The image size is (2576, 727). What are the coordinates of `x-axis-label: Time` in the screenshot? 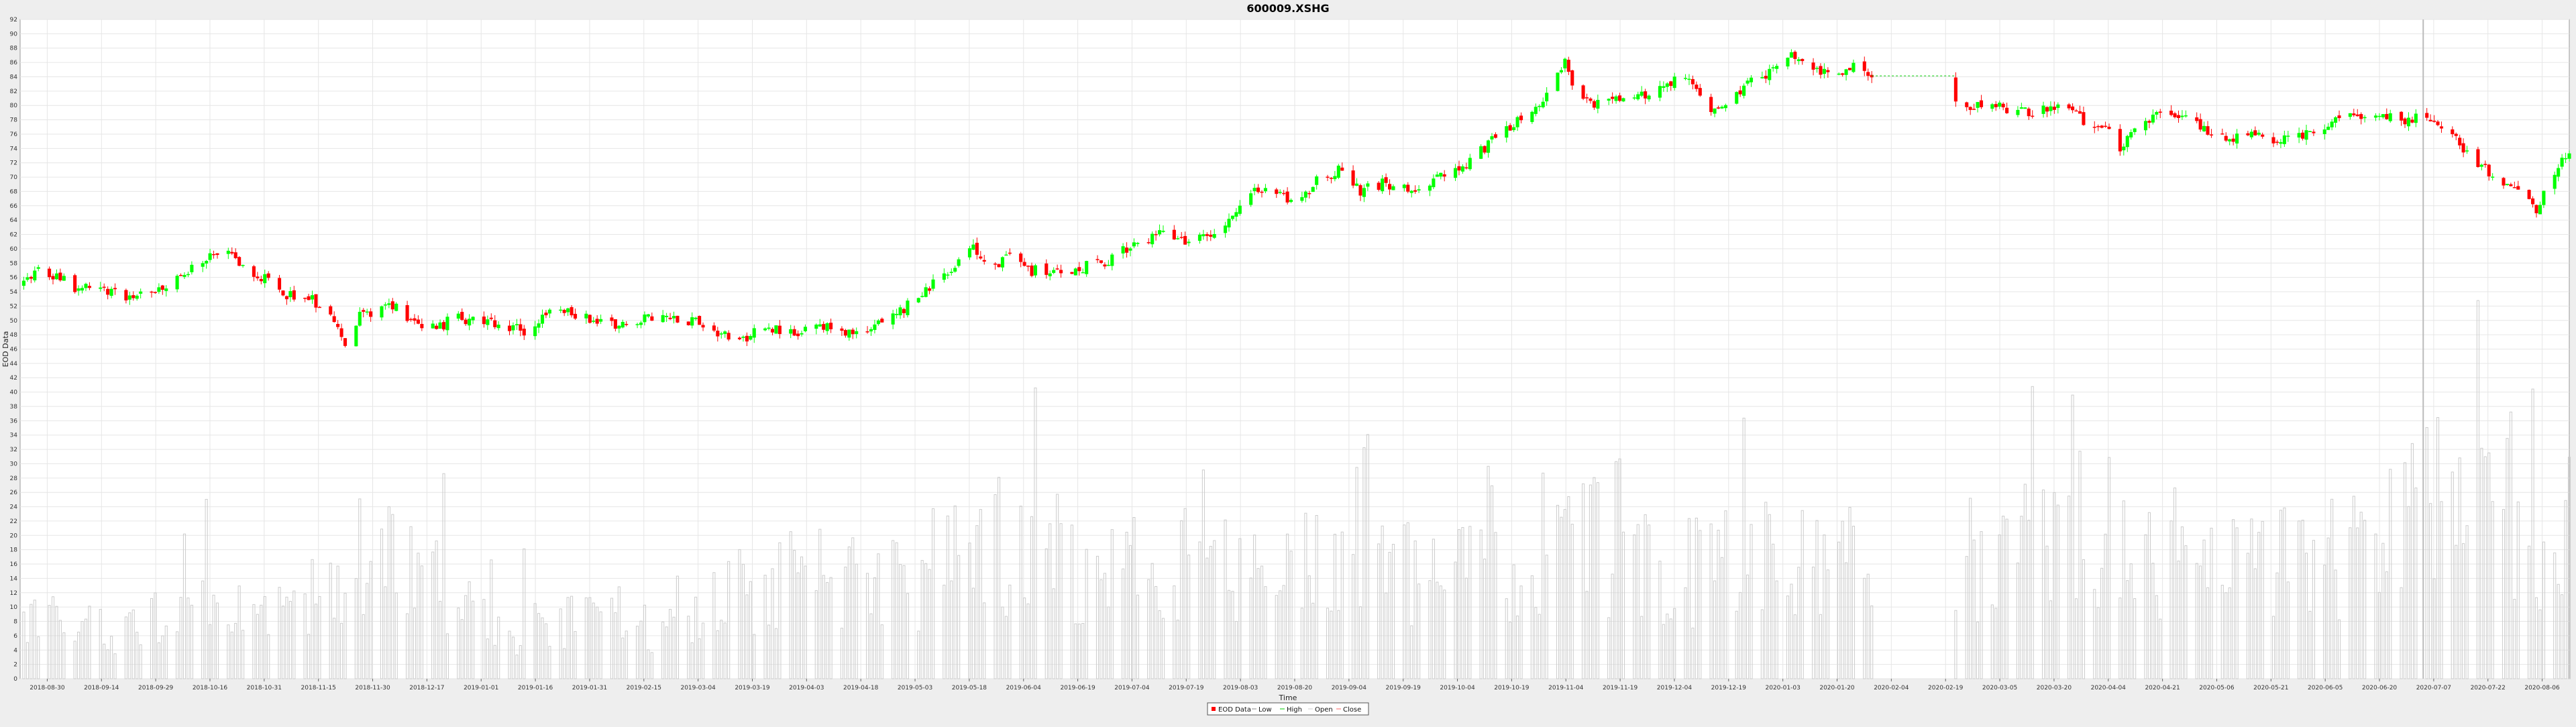 It's located at (1288, 697).